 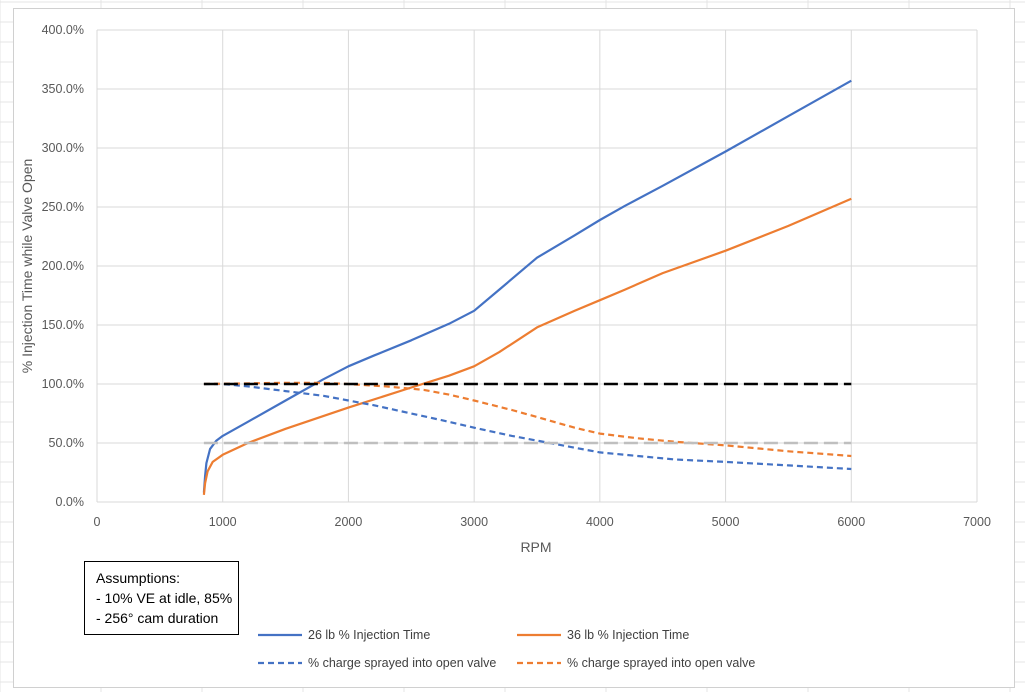 I want to click on assumptions-line: Assumptions:, so click(x=138, y=578).